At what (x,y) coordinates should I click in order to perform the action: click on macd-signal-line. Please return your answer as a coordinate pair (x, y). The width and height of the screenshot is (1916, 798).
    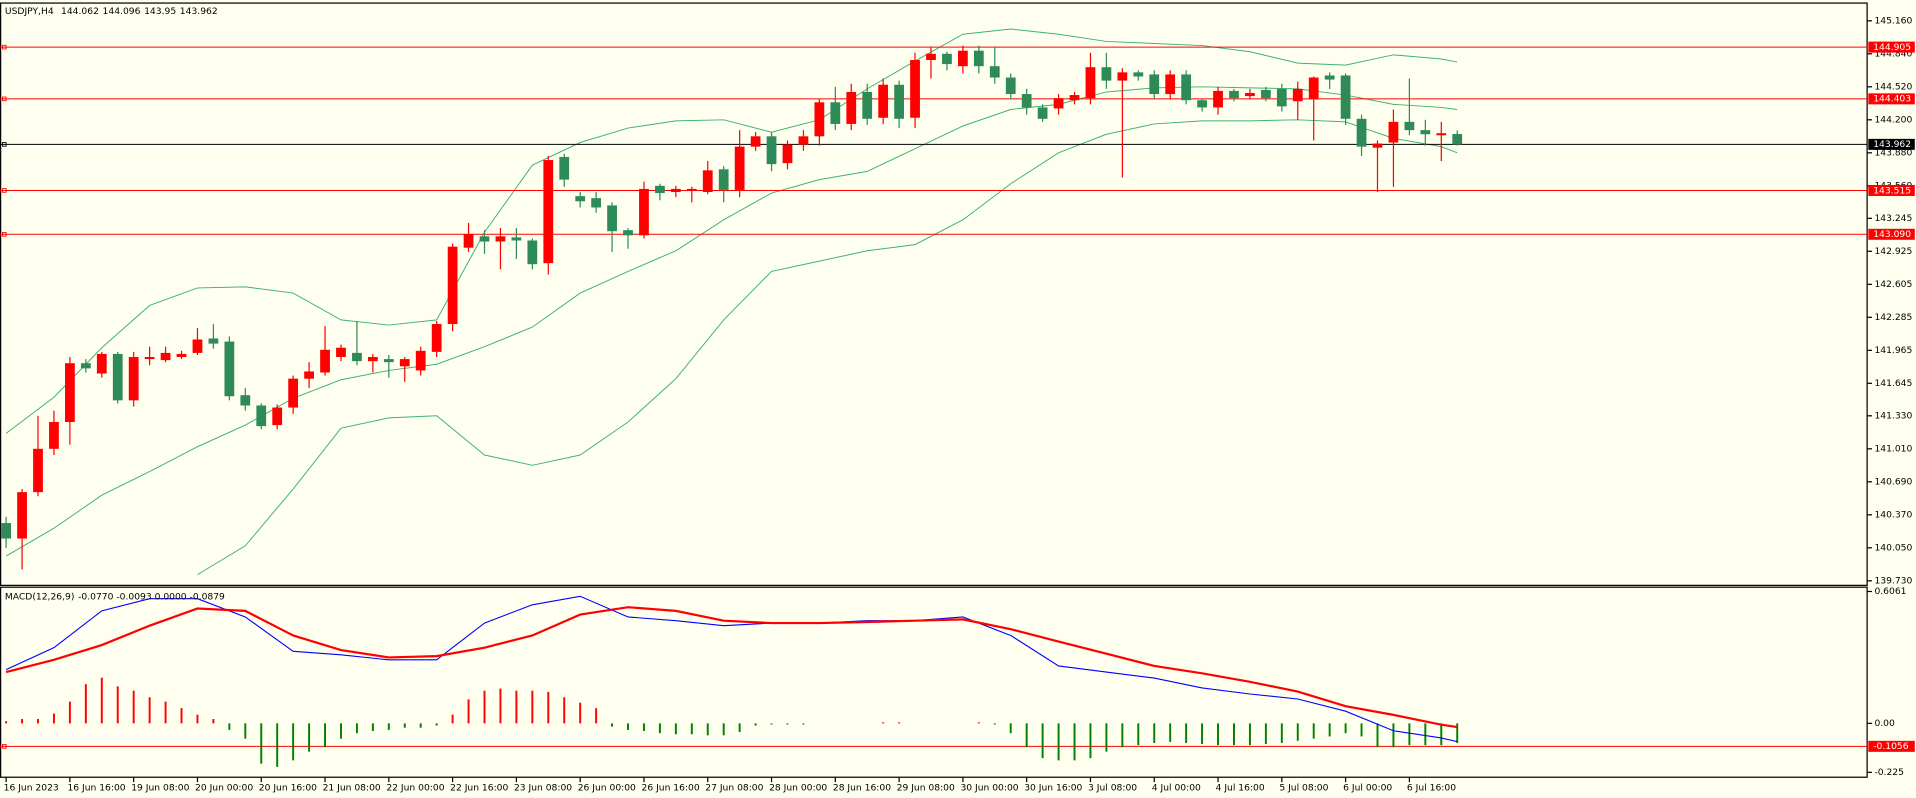
    Looking at the image, I should click on (731, 667).